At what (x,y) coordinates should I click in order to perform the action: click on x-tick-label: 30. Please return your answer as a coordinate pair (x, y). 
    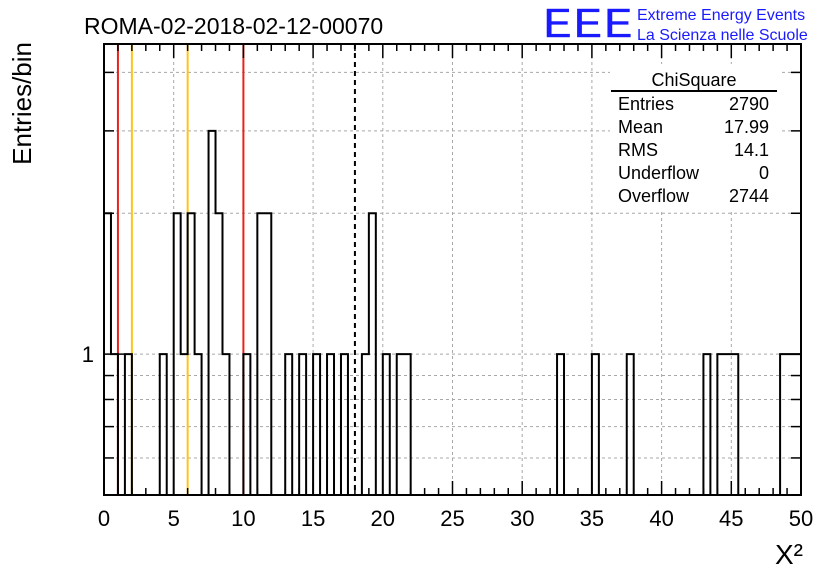
    Looking at the image, I should click on (522, 518).